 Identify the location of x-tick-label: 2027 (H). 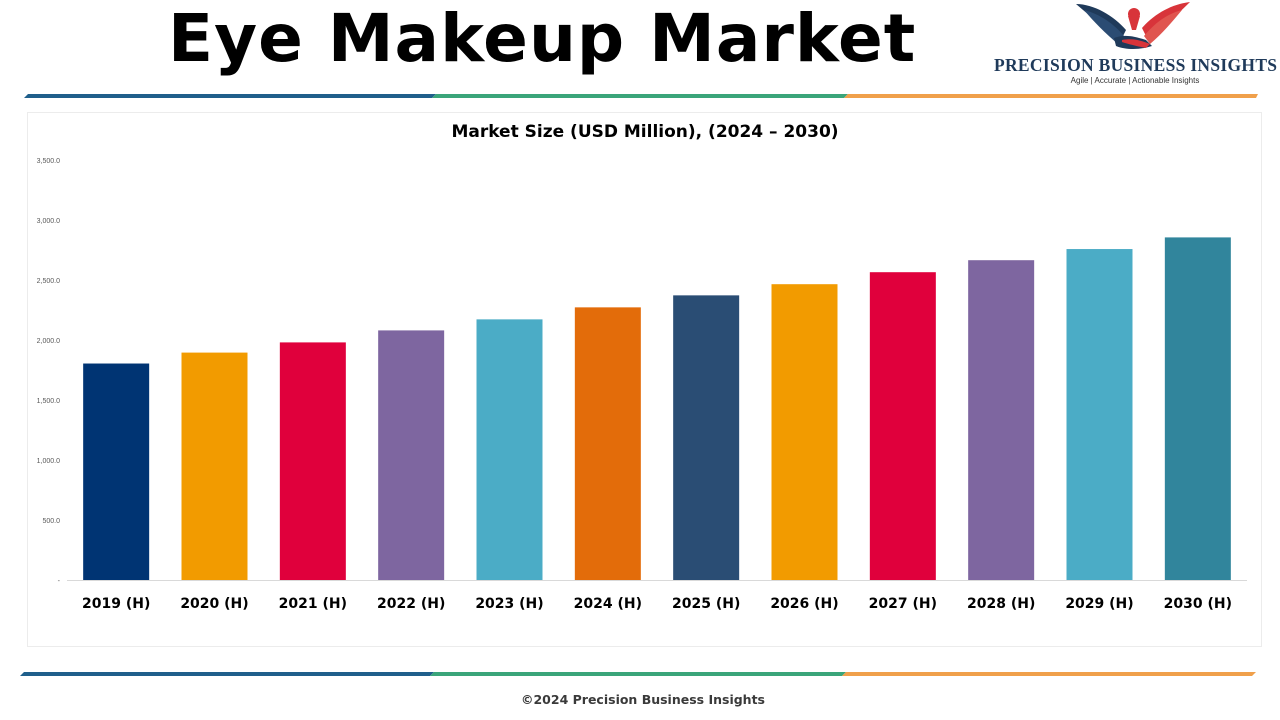
(903, 604).